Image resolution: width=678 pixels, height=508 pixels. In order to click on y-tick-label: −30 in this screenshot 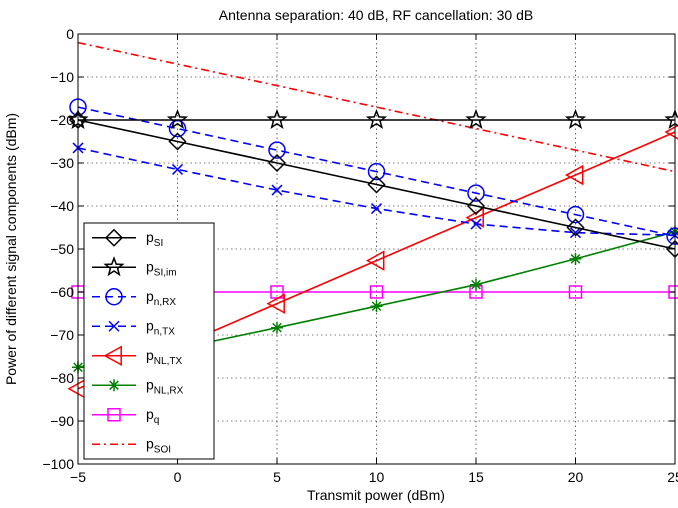, I will do `click(62, 163)`.